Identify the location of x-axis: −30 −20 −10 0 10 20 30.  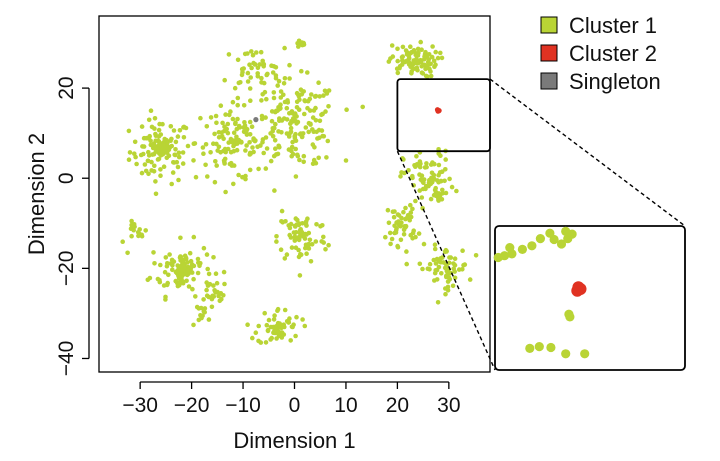
(291, 399).